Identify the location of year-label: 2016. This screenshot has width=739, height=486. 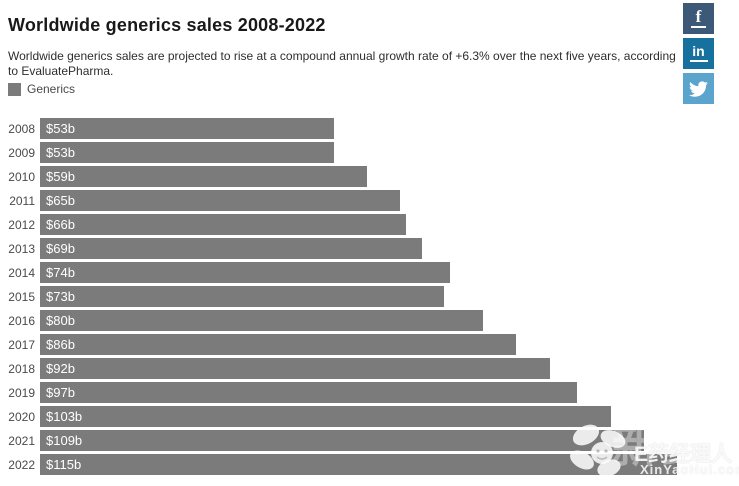
(21, 320).